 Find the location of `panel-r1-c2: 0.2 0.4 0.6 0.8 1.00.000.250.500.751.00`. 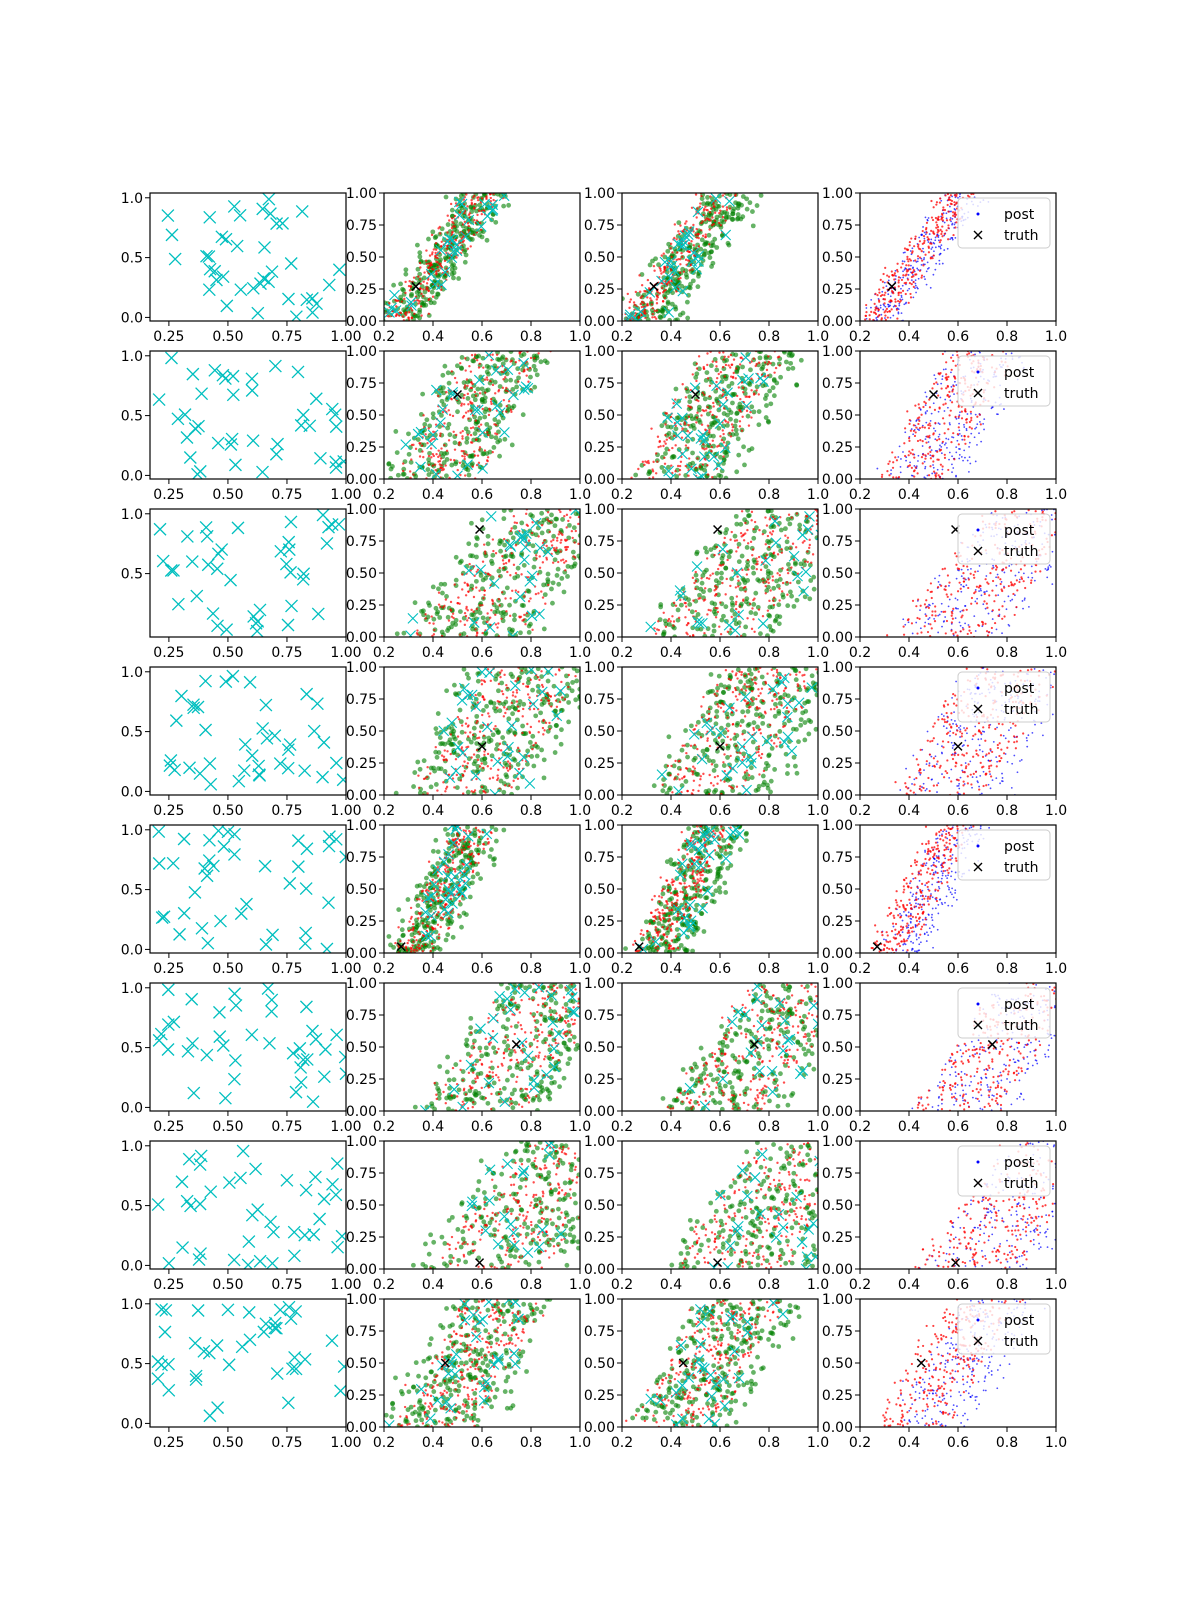

panel-r1-c2: 0.2 0.4 0.6 0.8 1.00.000.250.500.751.00 is located at coordinates (468, 265).